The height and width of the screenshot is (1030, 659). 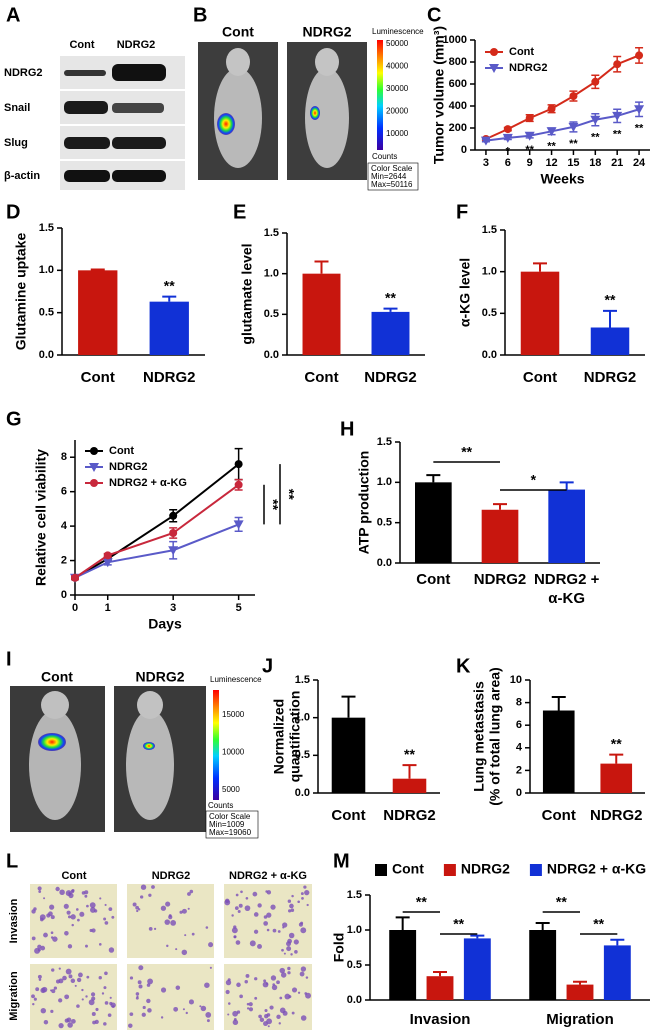 What do you see at coordinates (271, 274) in the screenshot?
I see `y-tick-label: 1.0` at bounding box center [271, 274].